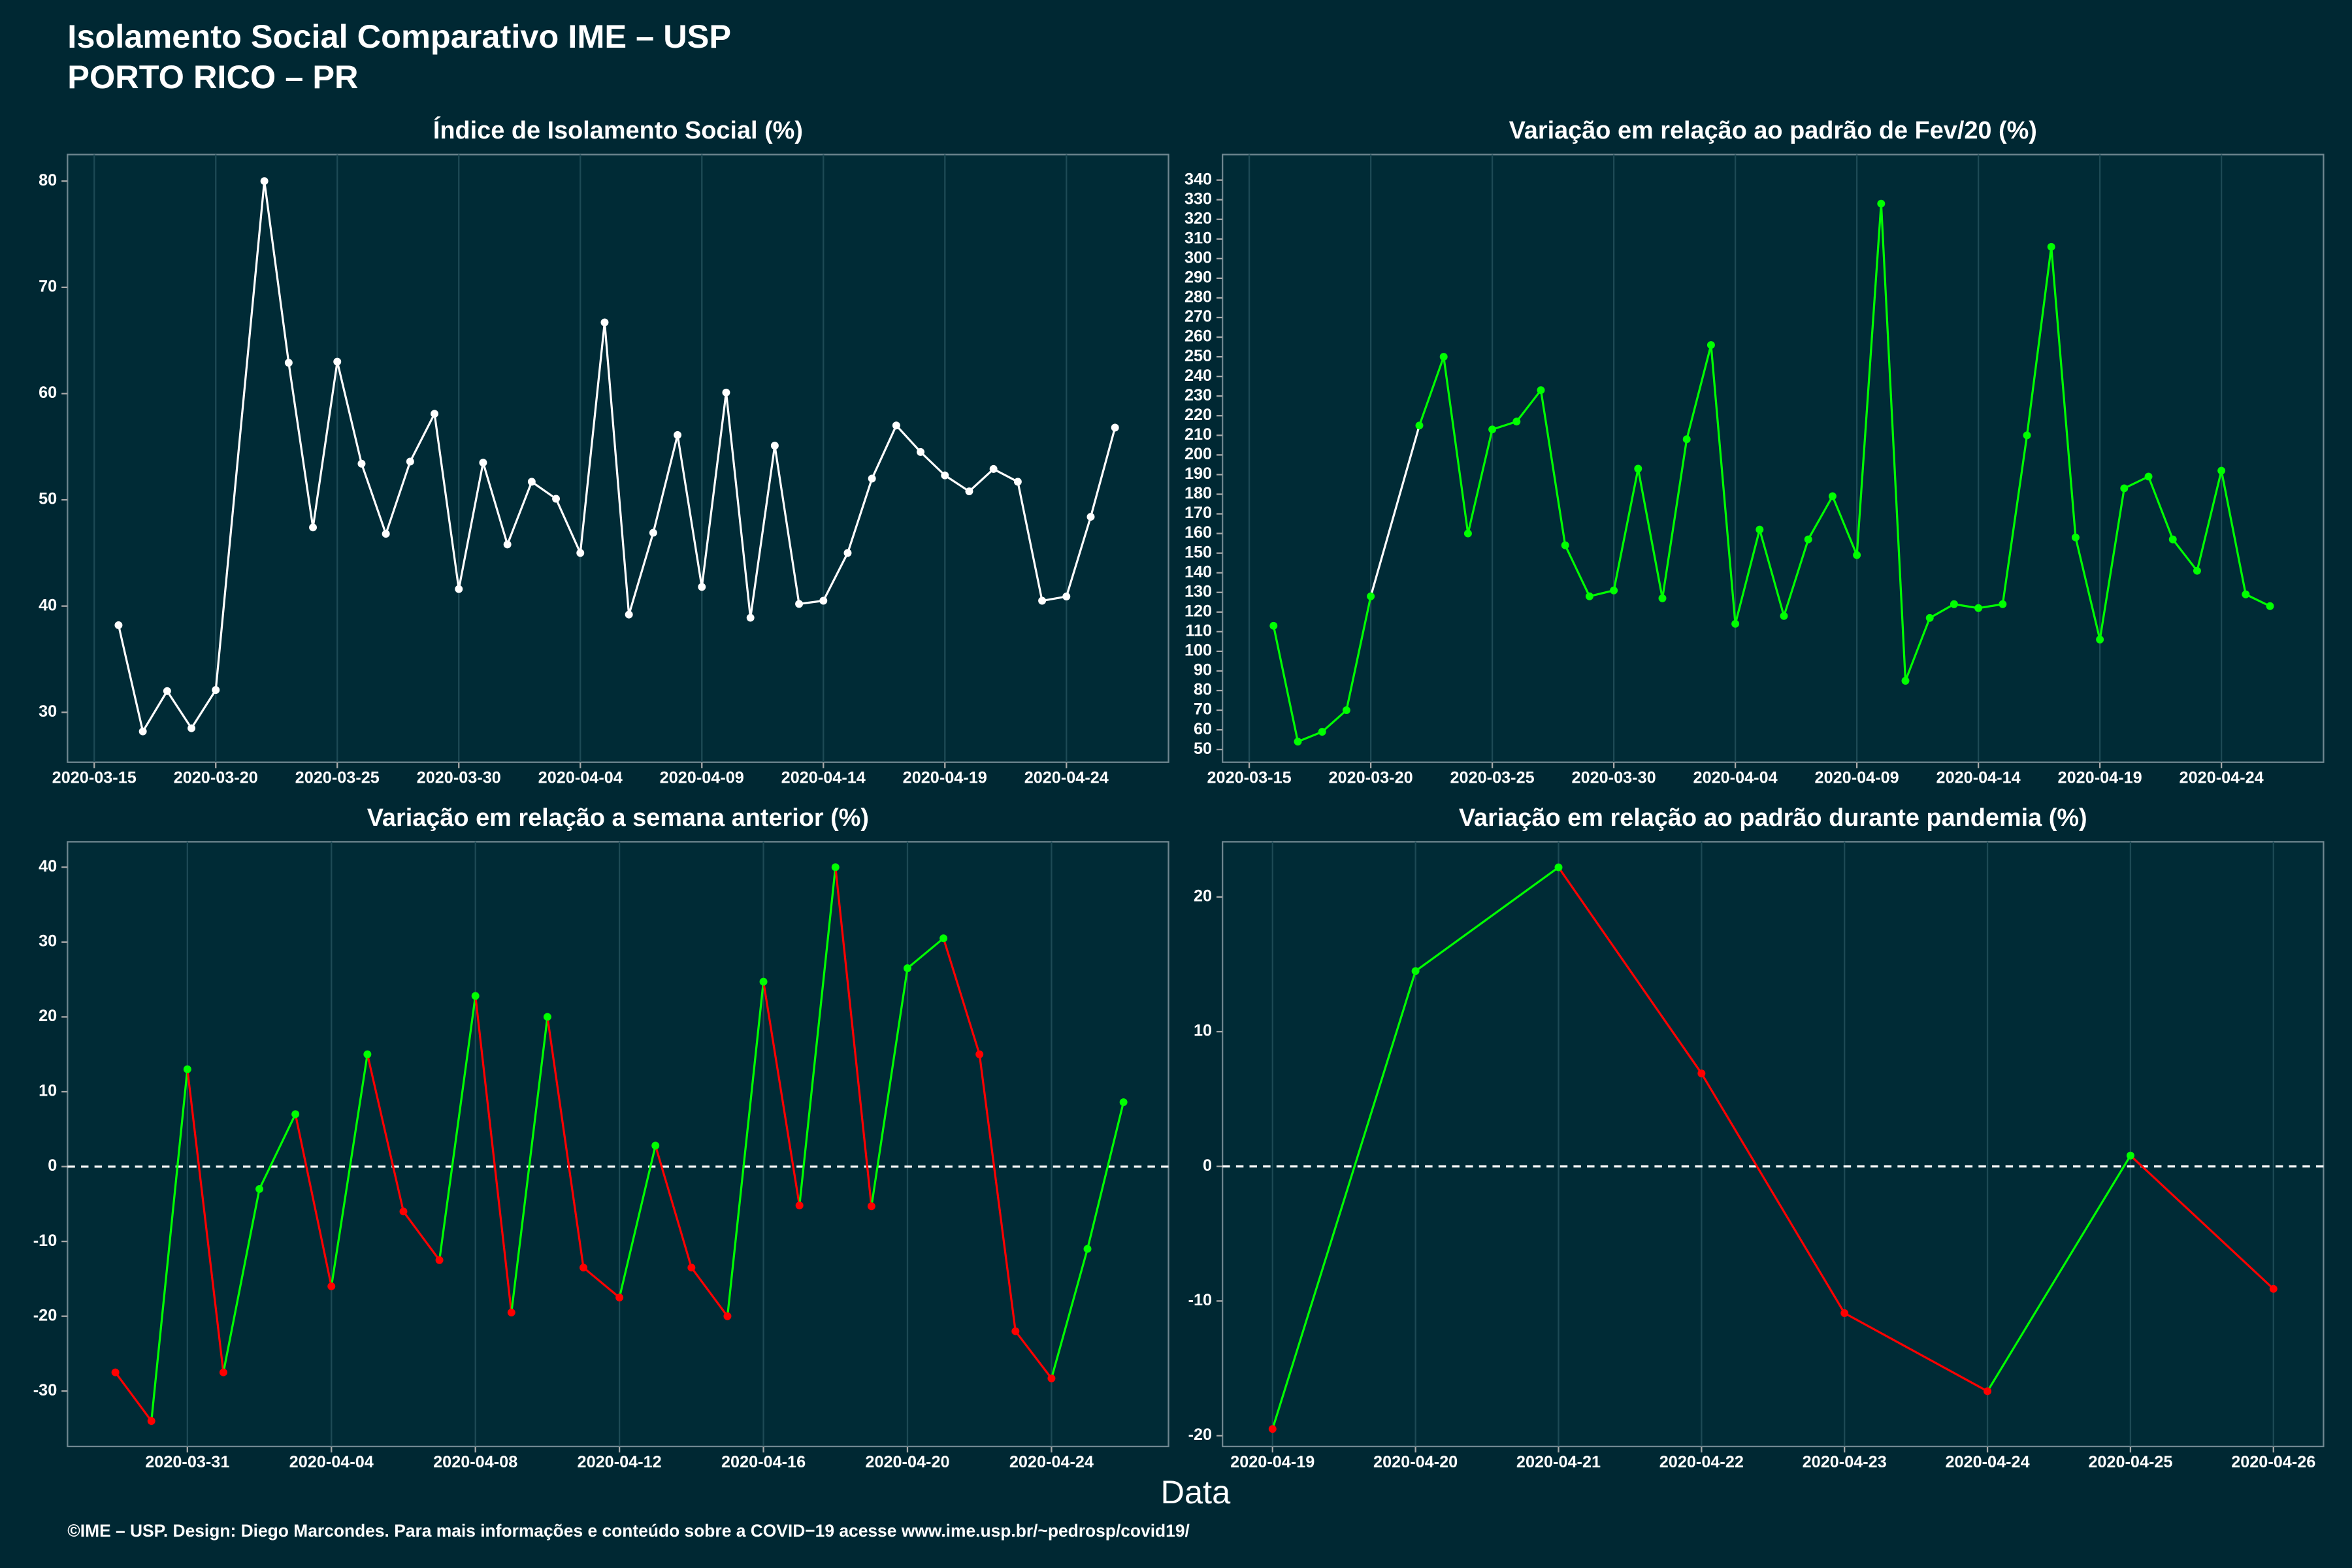 This screenshot has height=1568, width=2352. Describe the element at coordinates (1198, 513) in the screenshot. I see `y-tick-label: 170` at that location.